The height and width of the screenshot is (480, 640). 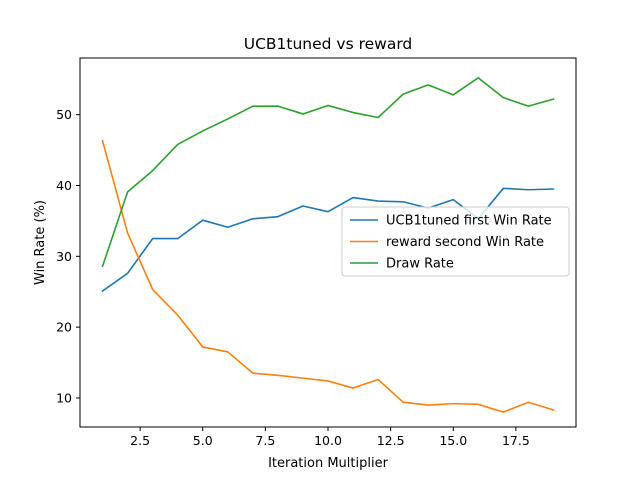 What do you see at coordinates (64, 256) in the screenshot?
I see `y-tick-label: 30` at bounding box center [64, 256].